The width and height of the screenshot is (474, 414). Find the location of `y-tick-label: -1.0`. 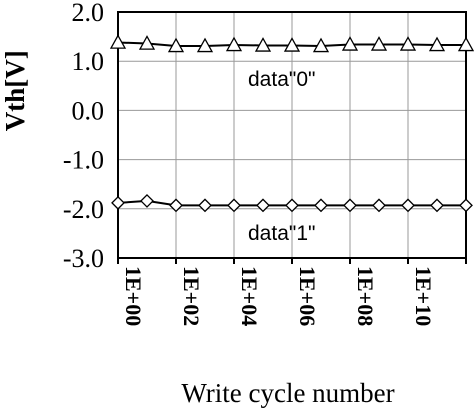

y-tick-label: -1.0 is located at coordinates (83, 160).